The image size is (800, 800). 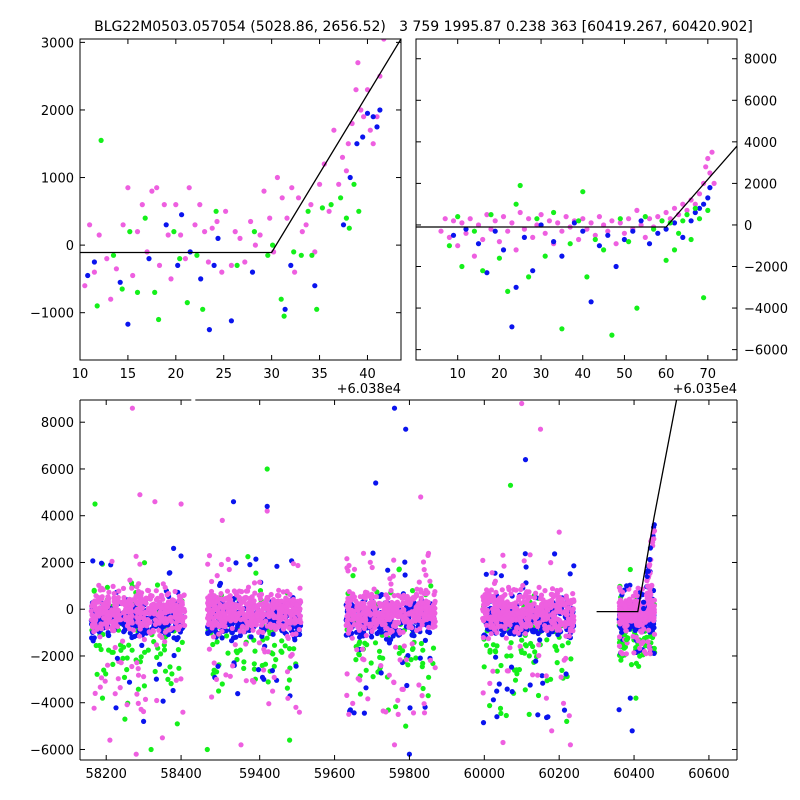 What do you see at coordinates (708, 374) in the screenshot?
I see `x-tick-label: 70` at bounding box center [708, 374].